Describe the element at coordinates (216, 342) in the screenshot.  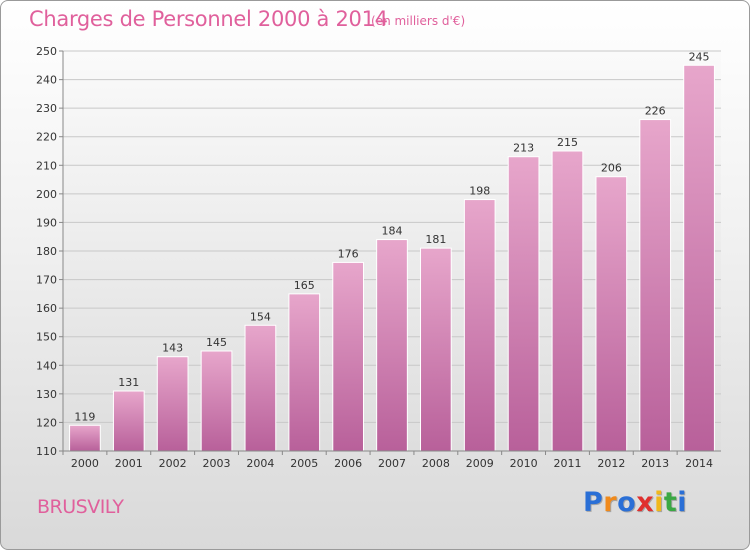
I see `data-label: 145` at that location.